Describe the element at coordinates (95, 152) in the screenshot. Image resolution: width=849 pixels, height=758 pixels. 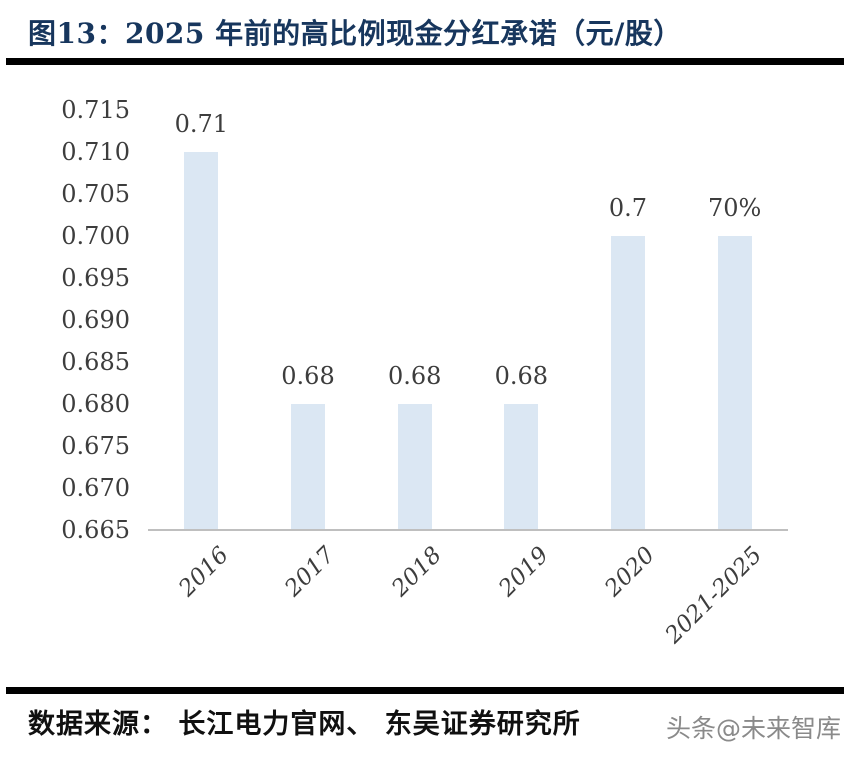
I see `y-axis-tick-label: 0.710` at that location.